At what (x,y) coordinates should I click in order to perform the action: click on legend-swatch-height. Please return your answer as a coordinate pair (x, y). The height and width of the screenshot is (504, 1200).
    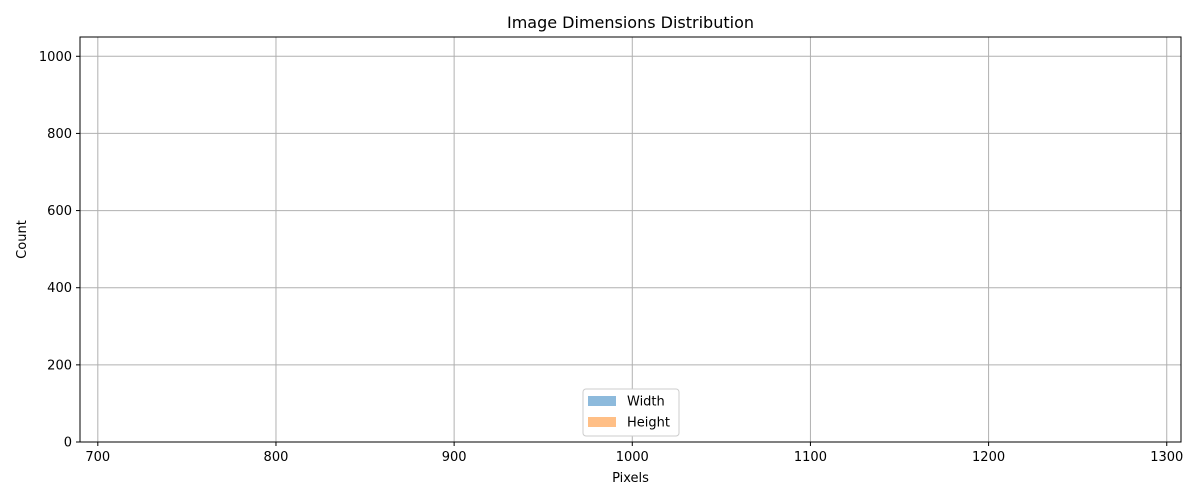
    Looking at the image, I should click on (602, 422).